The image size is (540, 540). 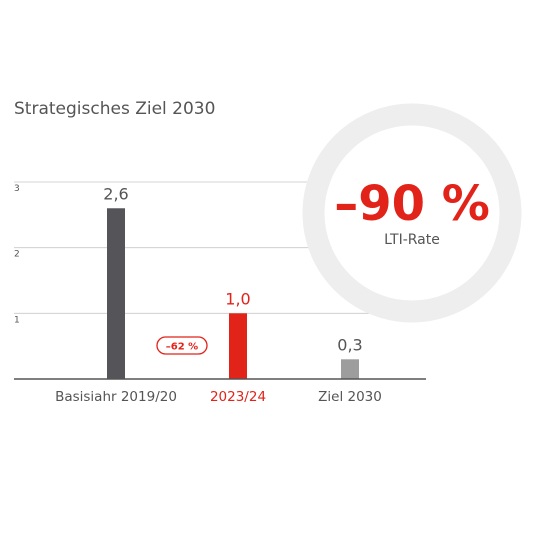 I want to click on page-title: Strategisches Ziel 2030, so click(x=115, y=109).